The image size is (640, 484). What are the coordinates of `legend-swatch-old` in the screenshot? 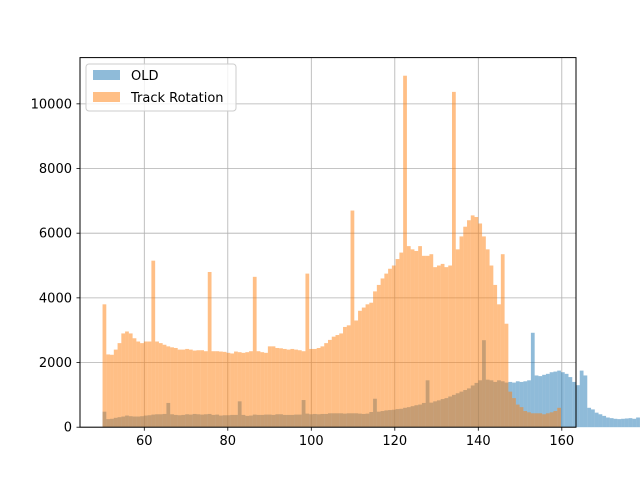 It's located at (106, 75).